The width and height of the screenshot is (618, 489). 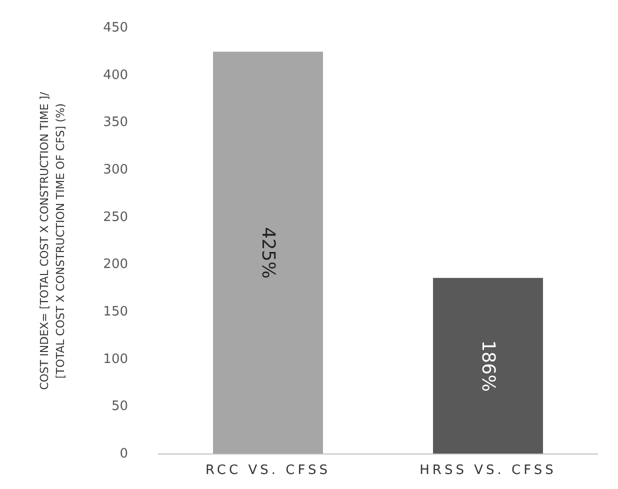 What do you see at coordinates (115, 217) in the screenshot?
I see `y-tick-label: 250` at bounding box center [115, 217].